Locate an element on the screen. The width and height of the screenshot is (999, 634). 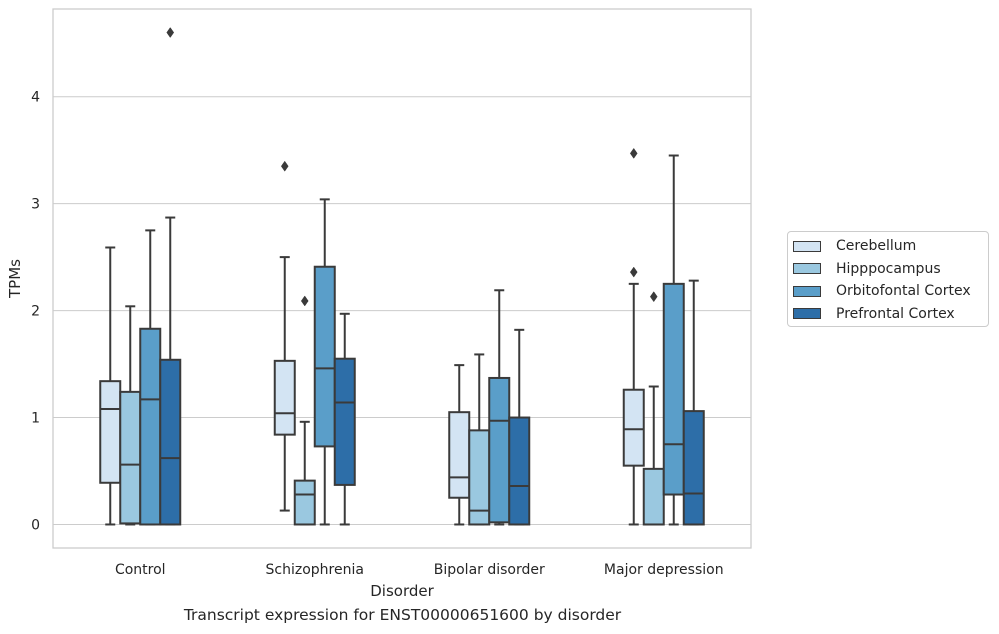
y-tick-label: 4 is located at coordinates (35, 98).